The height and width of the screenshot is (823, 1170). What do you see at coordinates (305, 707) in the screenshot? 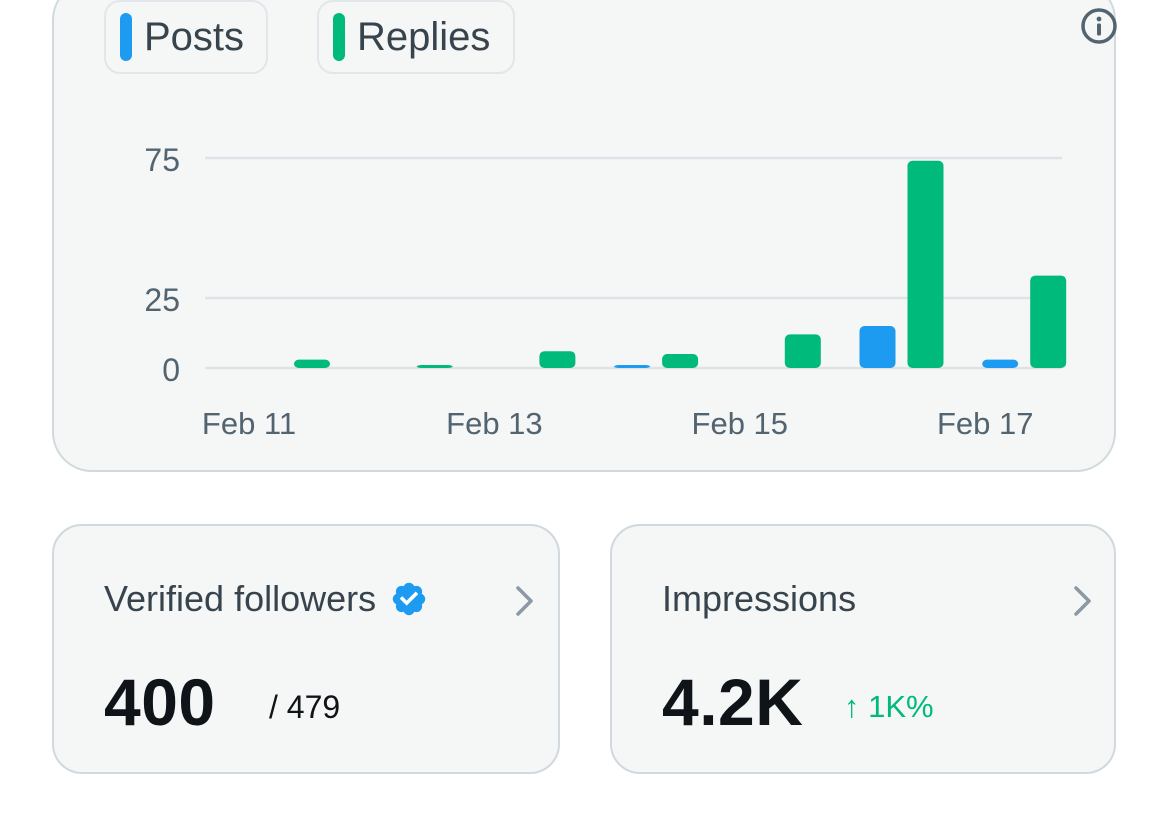
I see `total-followers-value: / 479` at bounding box center [305, 707].